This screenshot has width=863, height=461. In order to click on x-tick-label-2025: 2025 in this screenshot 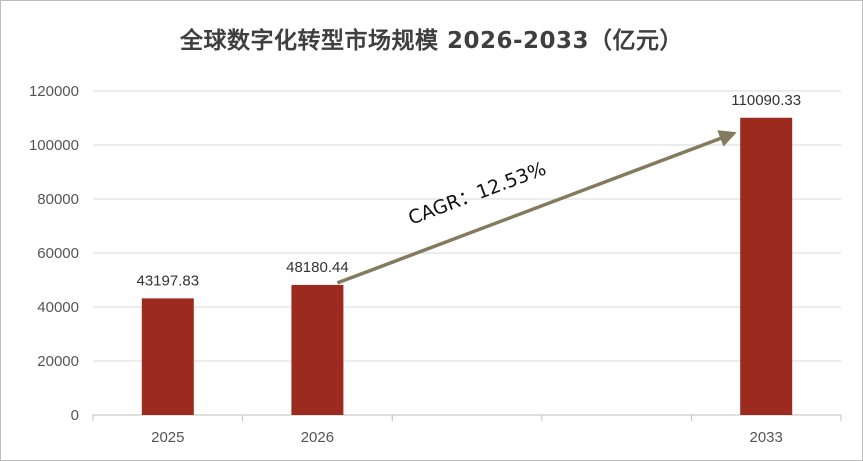, I will do `click(167, 437)`.